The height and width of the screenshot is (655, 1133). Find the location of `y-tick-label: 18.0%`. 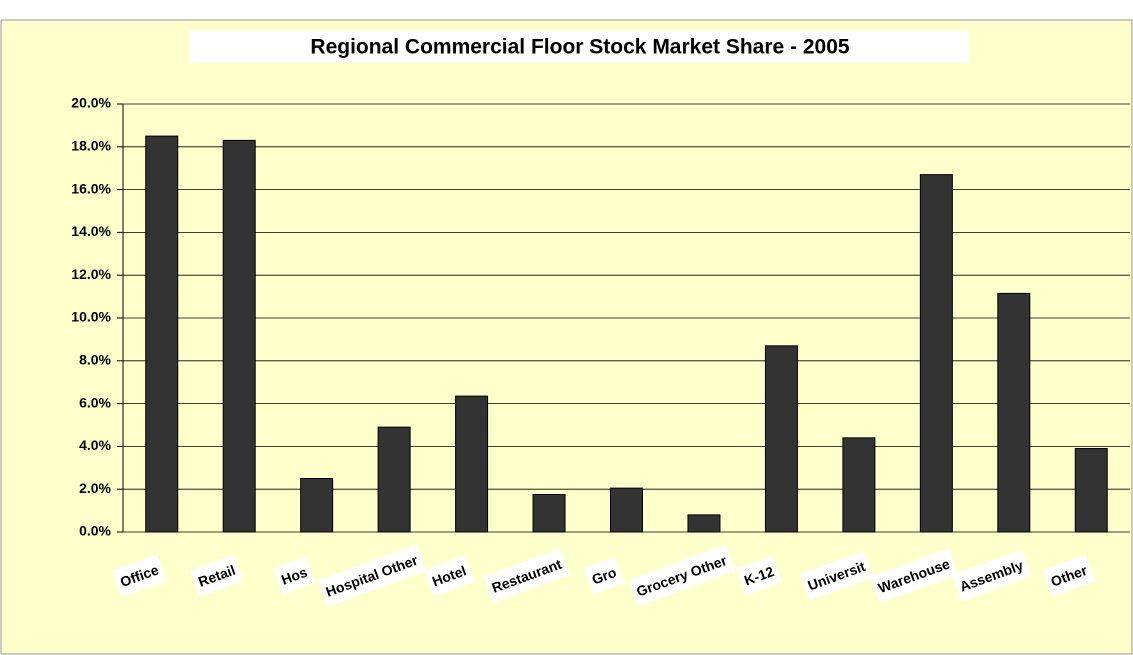

y-tick-label: 18.0% is located at coordinates (91, 146).